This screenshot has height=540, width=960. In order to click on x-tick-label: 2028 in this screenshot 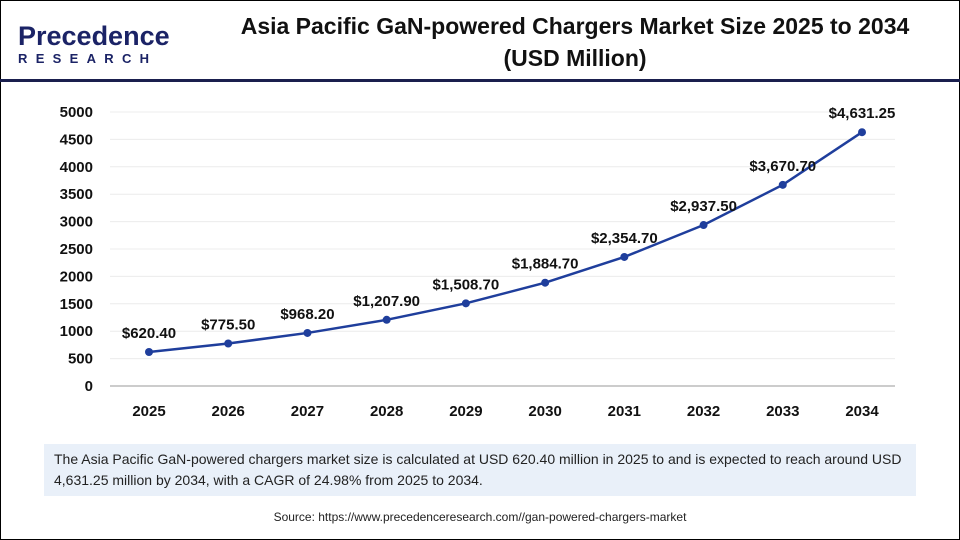, I will do `click(386, 411)`.